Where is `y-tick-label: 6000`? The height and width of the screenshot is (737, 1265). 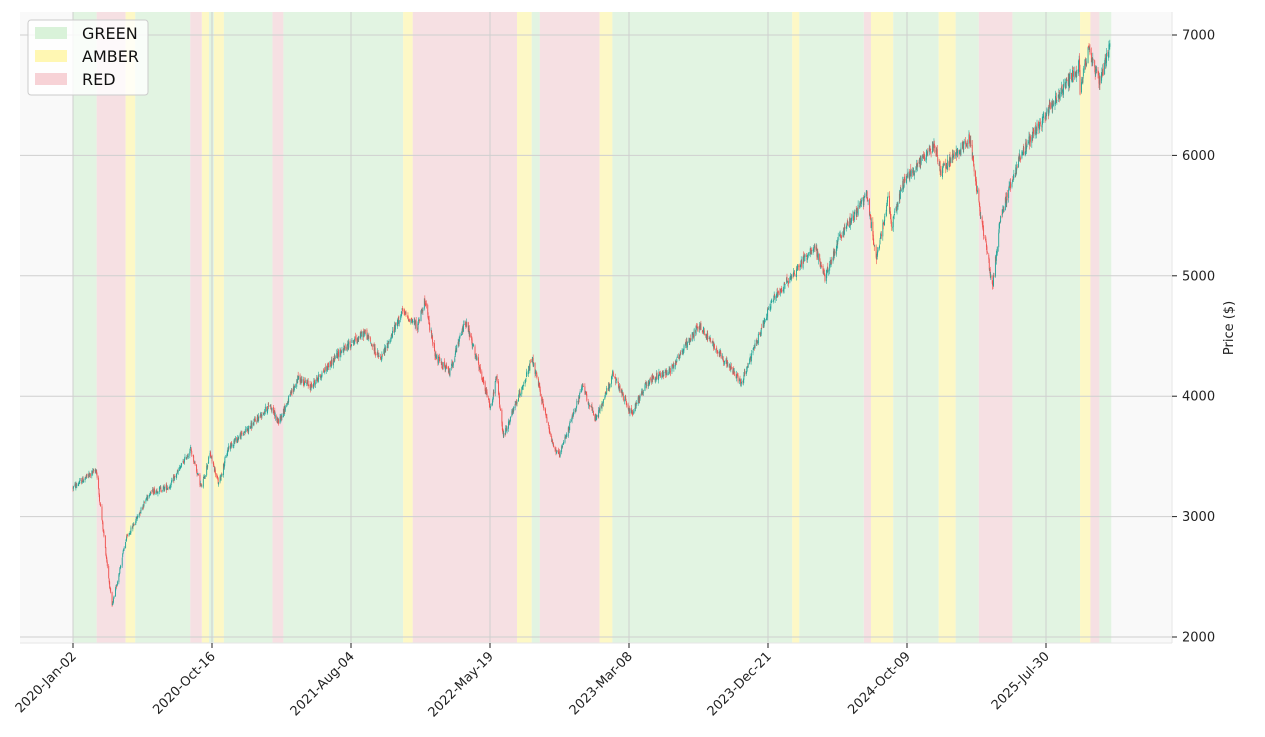 y-tick-label: 6000 is located at coordinates (1198, 156).